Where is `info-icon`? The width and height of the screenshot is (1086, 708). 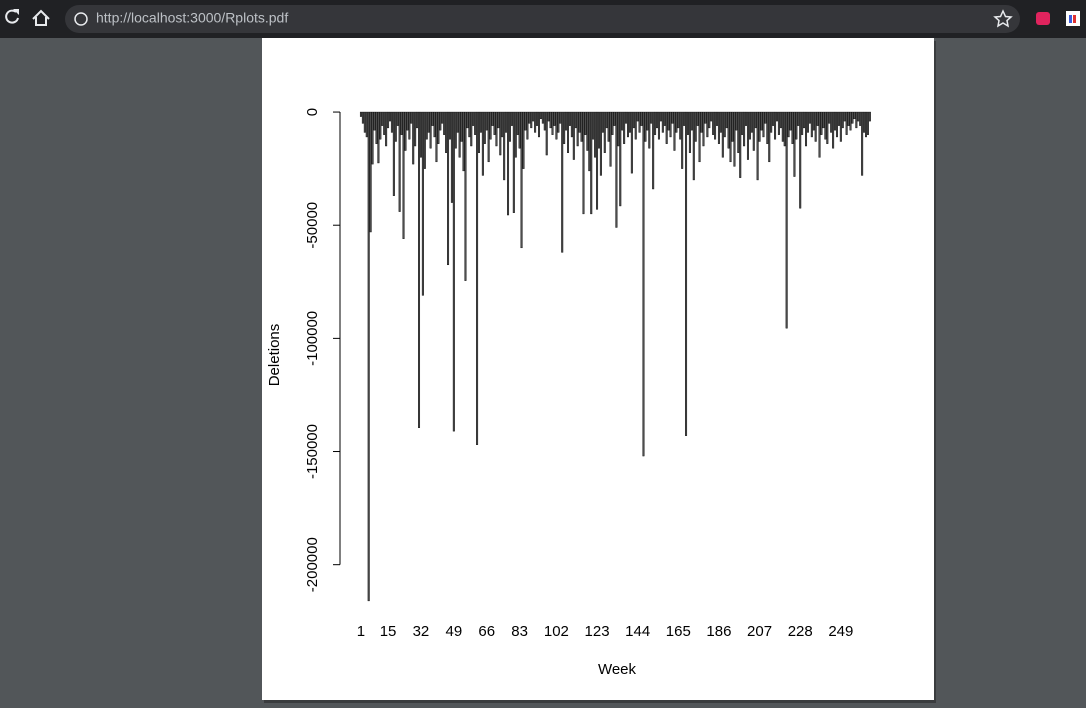
info-icon is located at coordinates (81, 19).